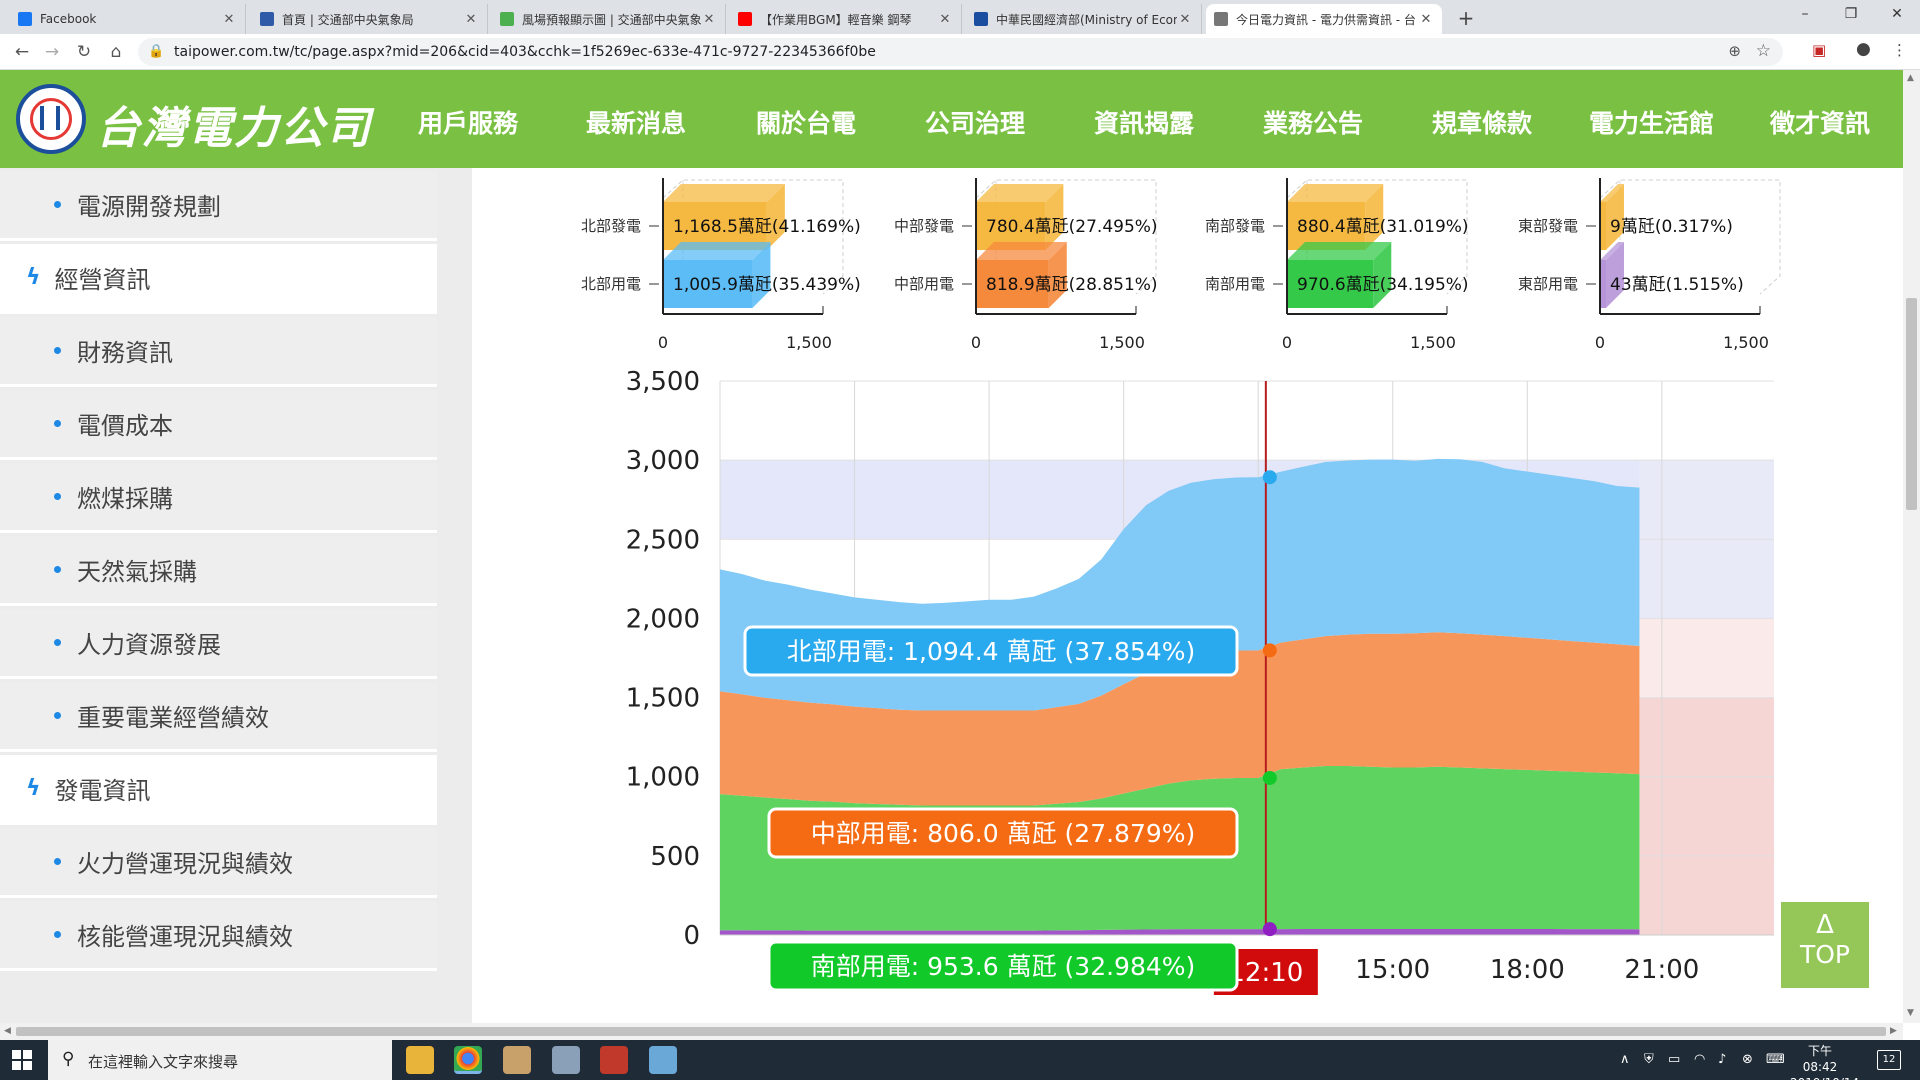  Describe the element at coordinates (975, 123) in the screenshot. I see `nav-item: 公司治理` at that location.